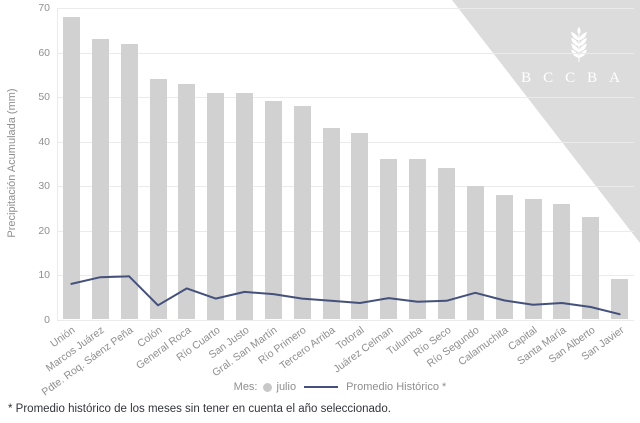 The image size is (640, 423). I want to click on y-axis-line, so click(57, 164).